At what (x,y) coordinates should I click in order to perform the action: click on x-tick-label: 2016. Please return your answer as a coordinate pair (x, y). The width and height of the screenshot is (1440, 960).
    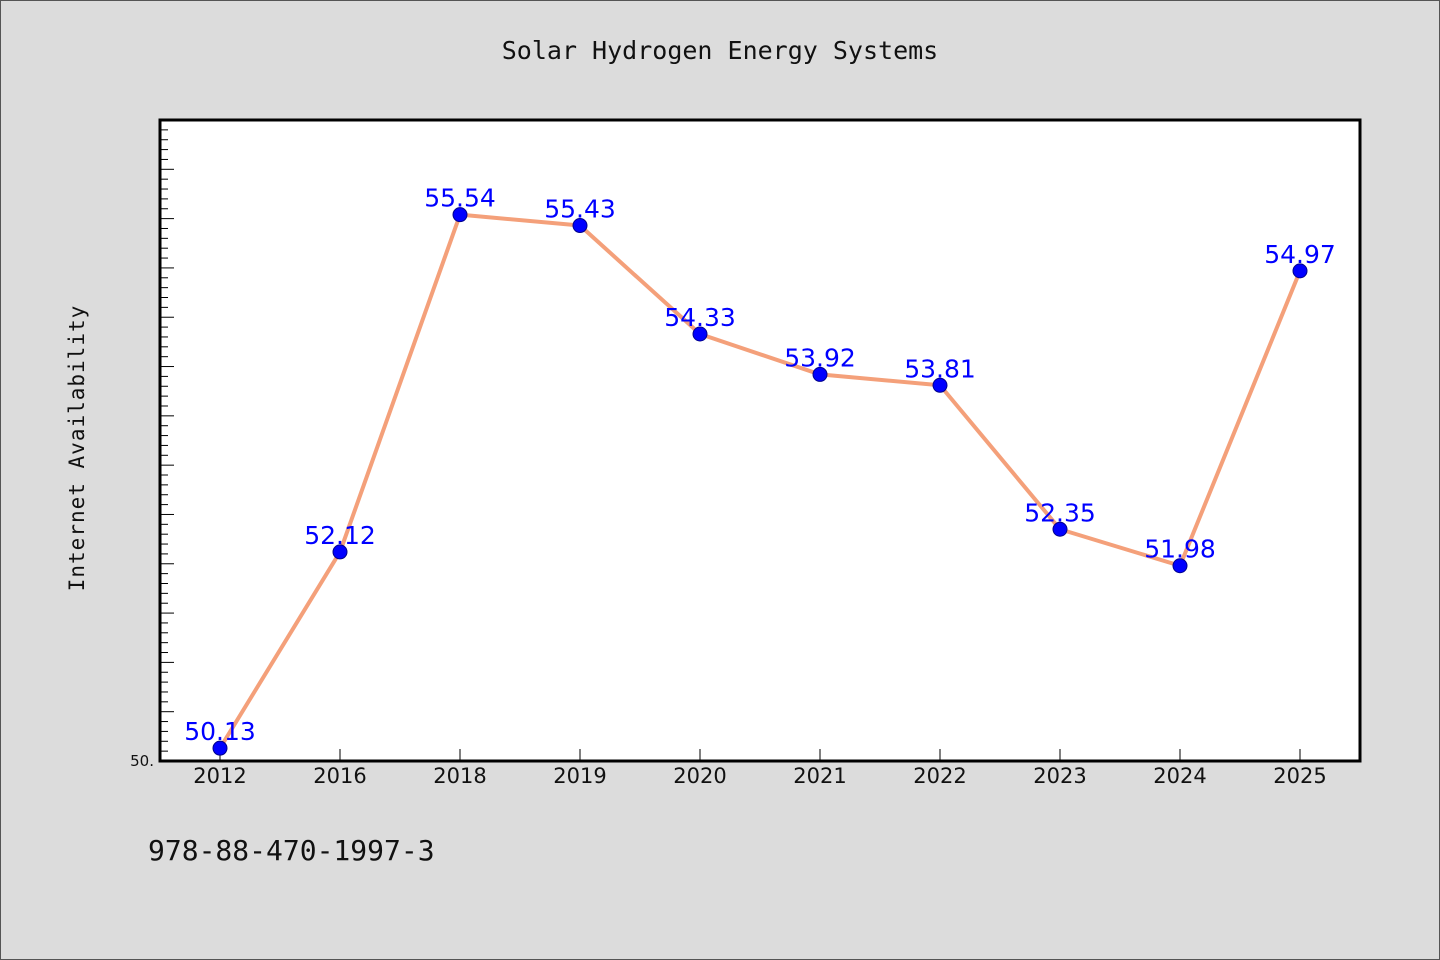
    Looking at the image, I should click on (339, 776).